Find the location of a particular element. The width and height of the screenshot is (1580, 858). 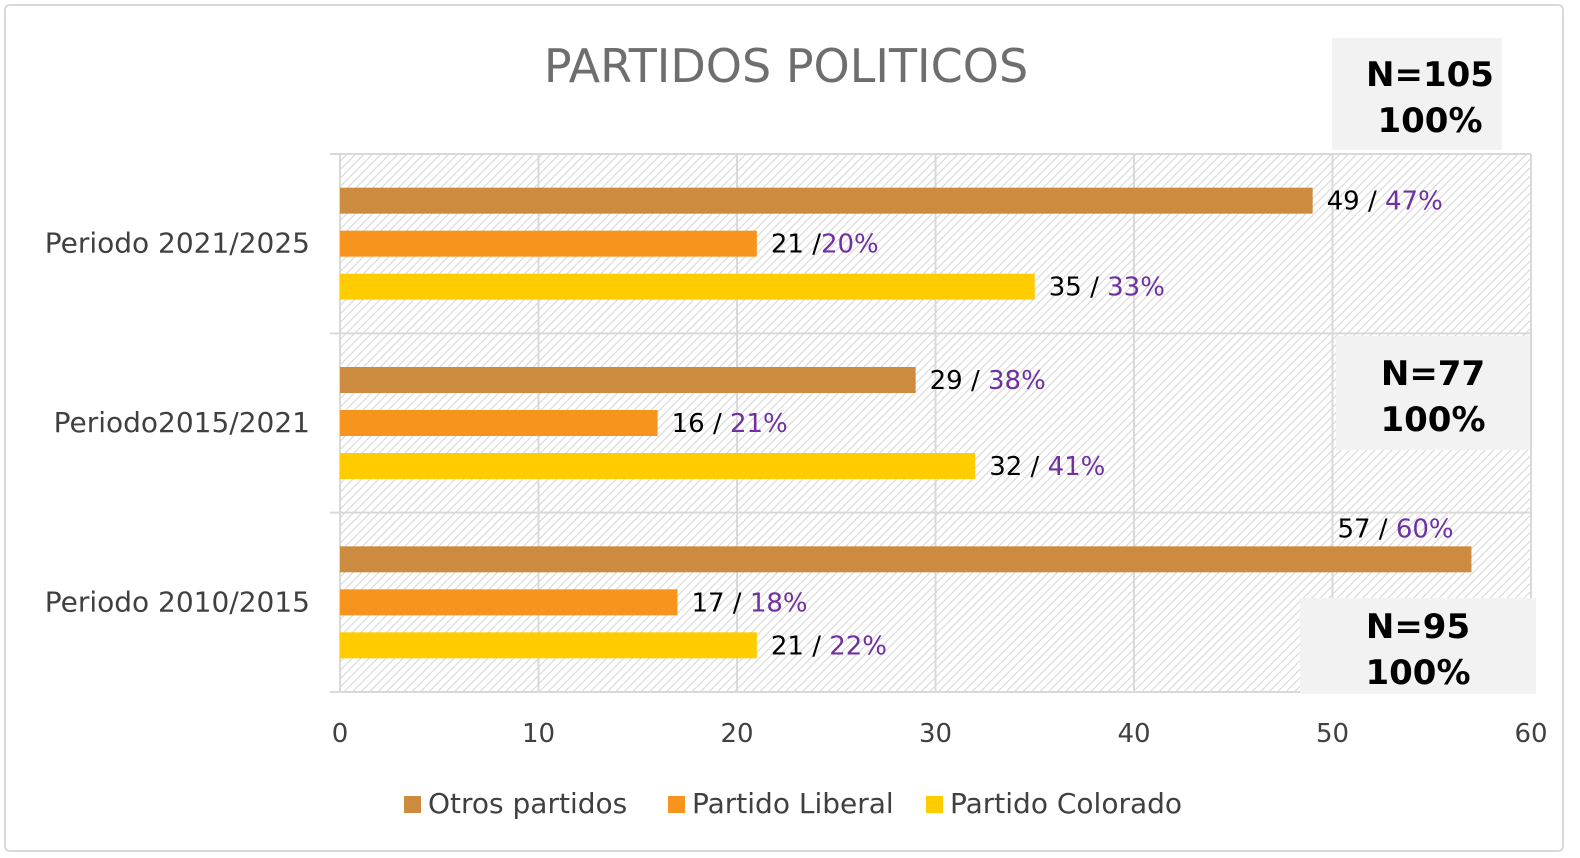

x-tick-label: 60 is located at coordinates (1530, 734).